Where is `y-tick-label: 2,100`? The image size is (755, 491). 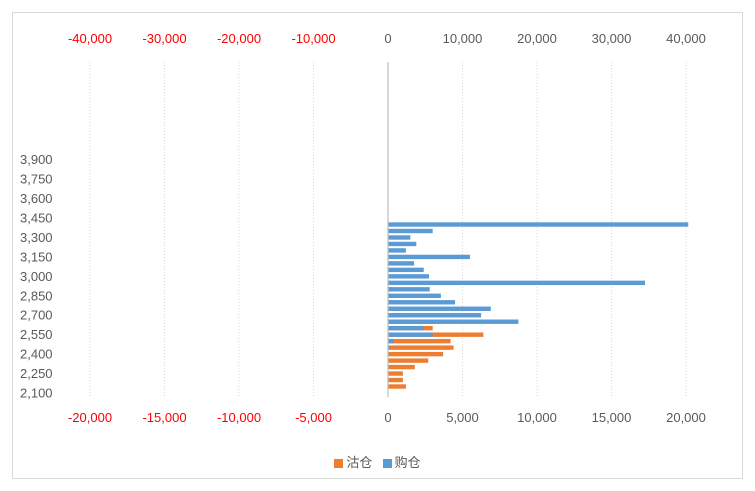 y-tick-label: 2,100 is located at coordinates (36, 393).